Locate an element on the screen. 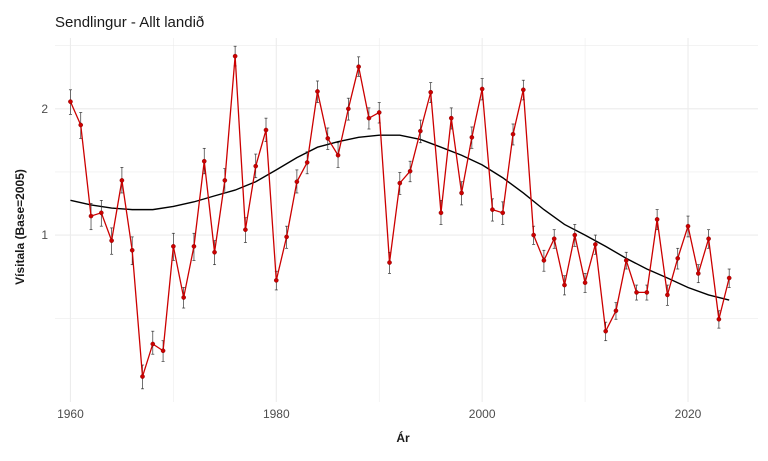  y-axis-label: Vísitala (Base=2005) is located at coordinates (20, 227).